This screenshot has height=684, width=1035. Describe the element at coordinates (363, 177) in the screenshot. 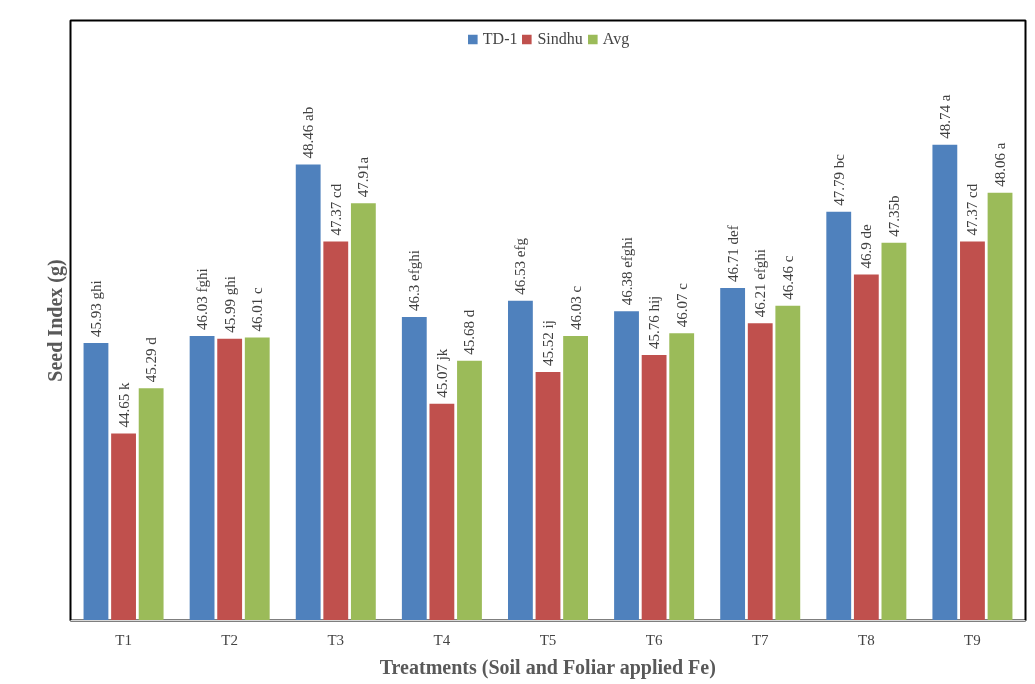

I see `data-label: 47.91a` at that location.